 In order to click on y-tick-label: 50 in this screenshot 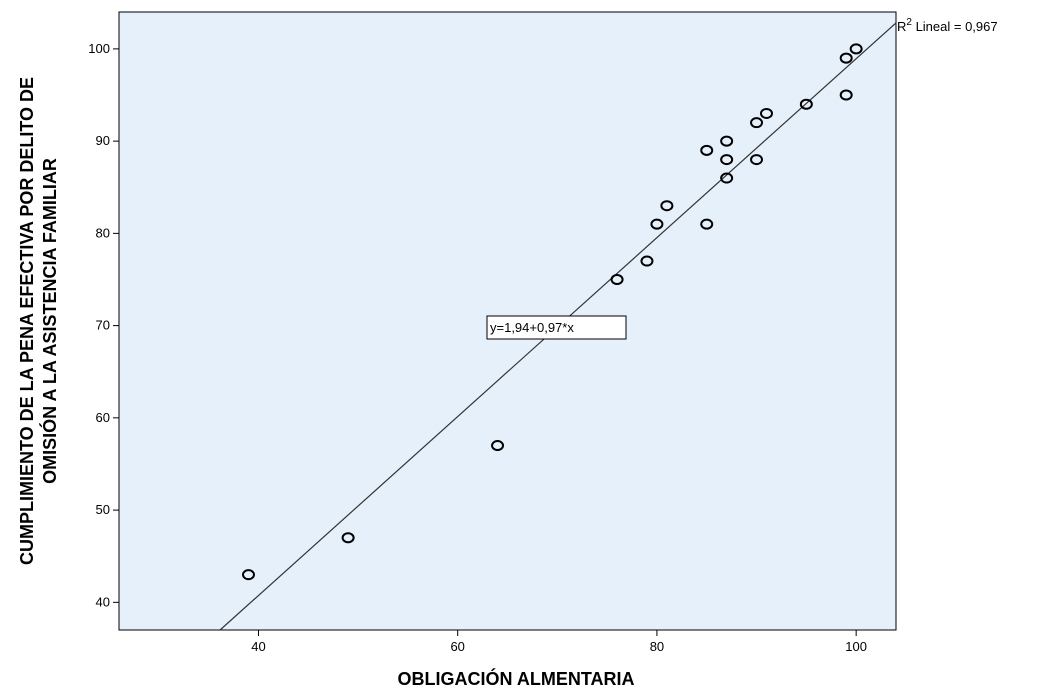, I will do `click(103, 509)`.